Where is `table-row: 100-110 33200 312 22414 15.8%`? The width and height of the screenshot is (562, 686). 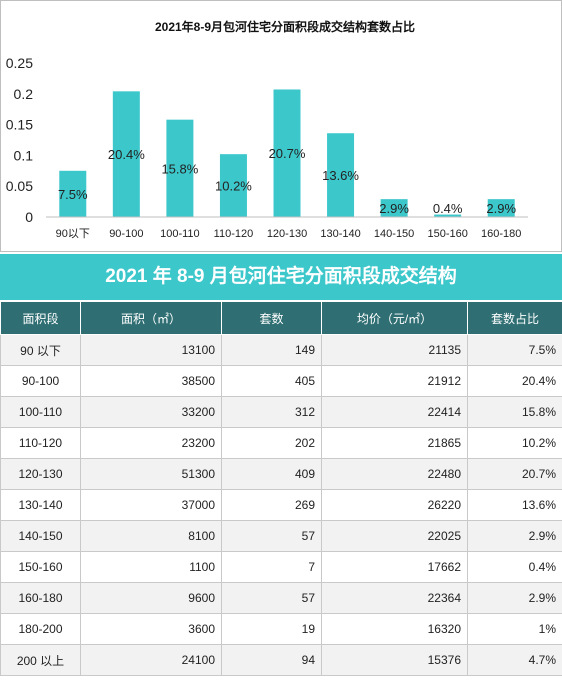 table-row: 100-110 33200 312 22414 15.8% is located at coordinates (281, 412).